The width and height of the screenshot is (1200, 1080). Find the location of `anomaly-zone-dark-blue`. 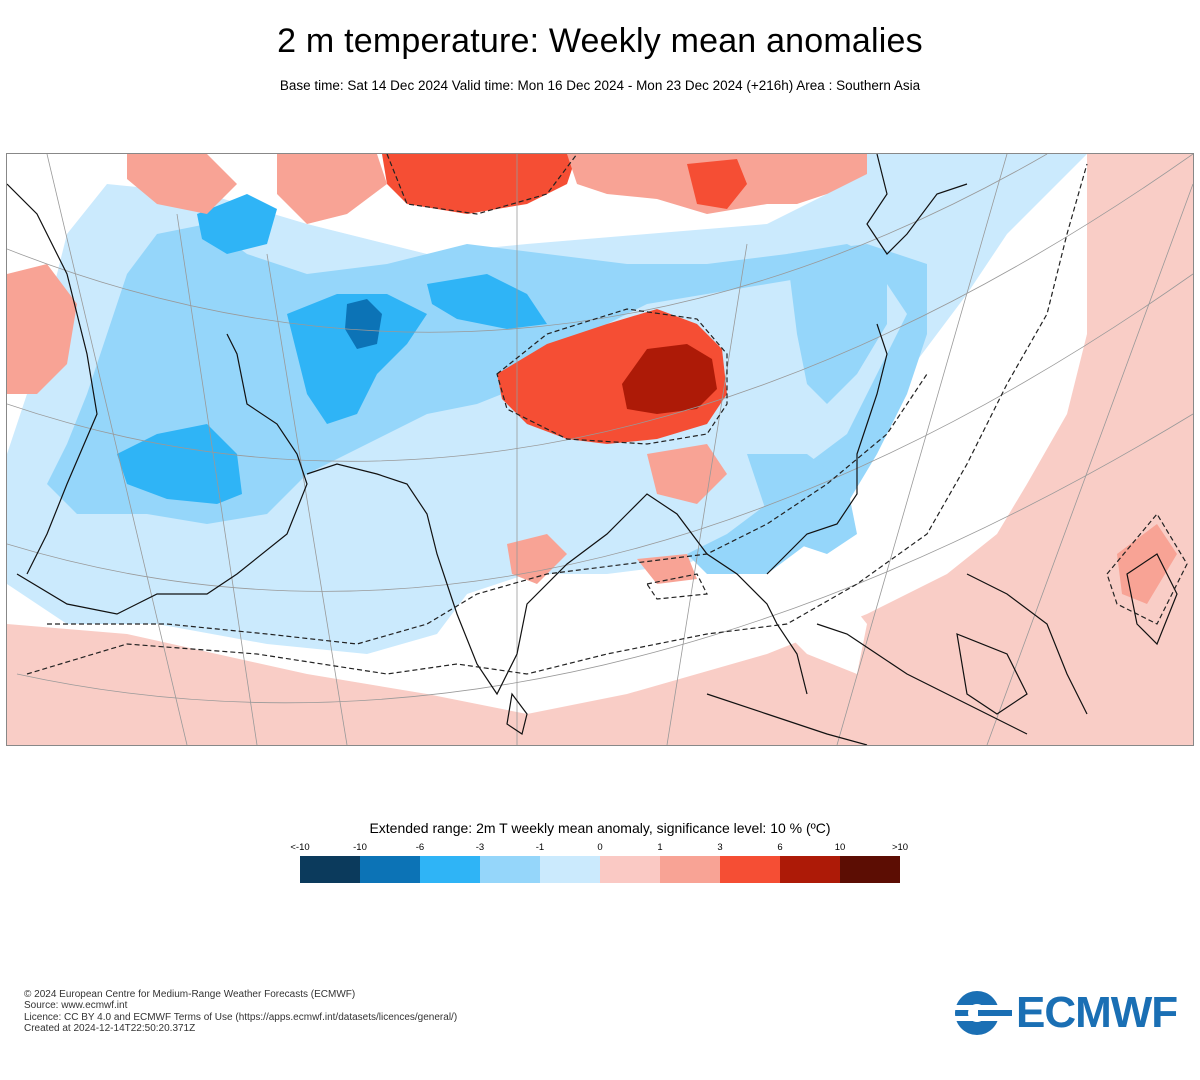

anomaly-zone-dark-blue is located at coordinates (363, 324).